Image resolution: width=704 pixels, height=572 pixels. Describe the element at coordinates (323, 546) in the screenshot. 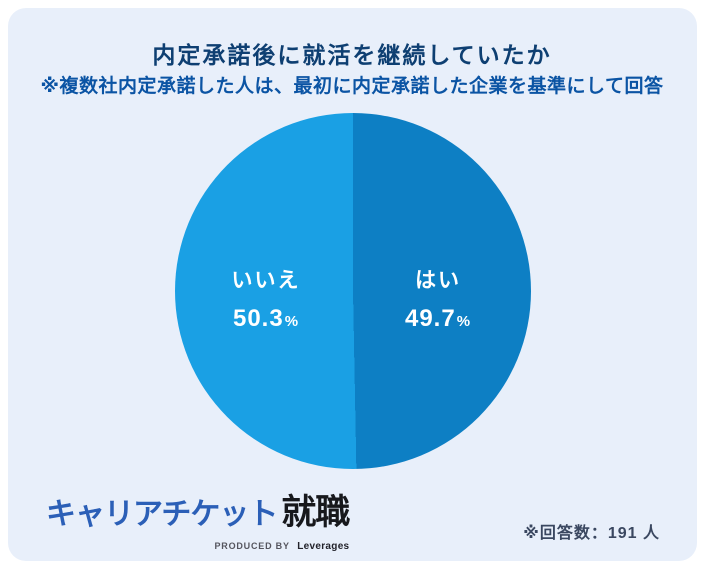

I see `byline-leverages: Leverages` at that location.